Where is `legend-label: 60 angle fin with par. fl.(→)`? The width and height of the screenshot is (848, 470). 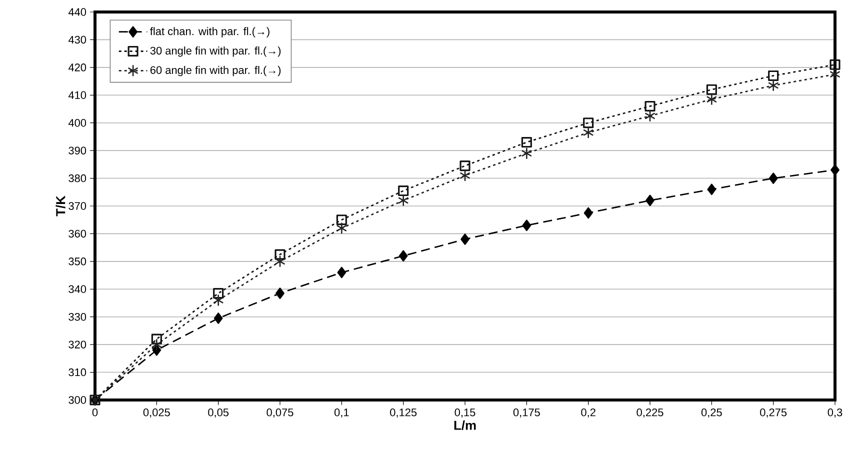 legend-label: 60 angle fin with par. fl.(→) is located at coordinates (215, 71).